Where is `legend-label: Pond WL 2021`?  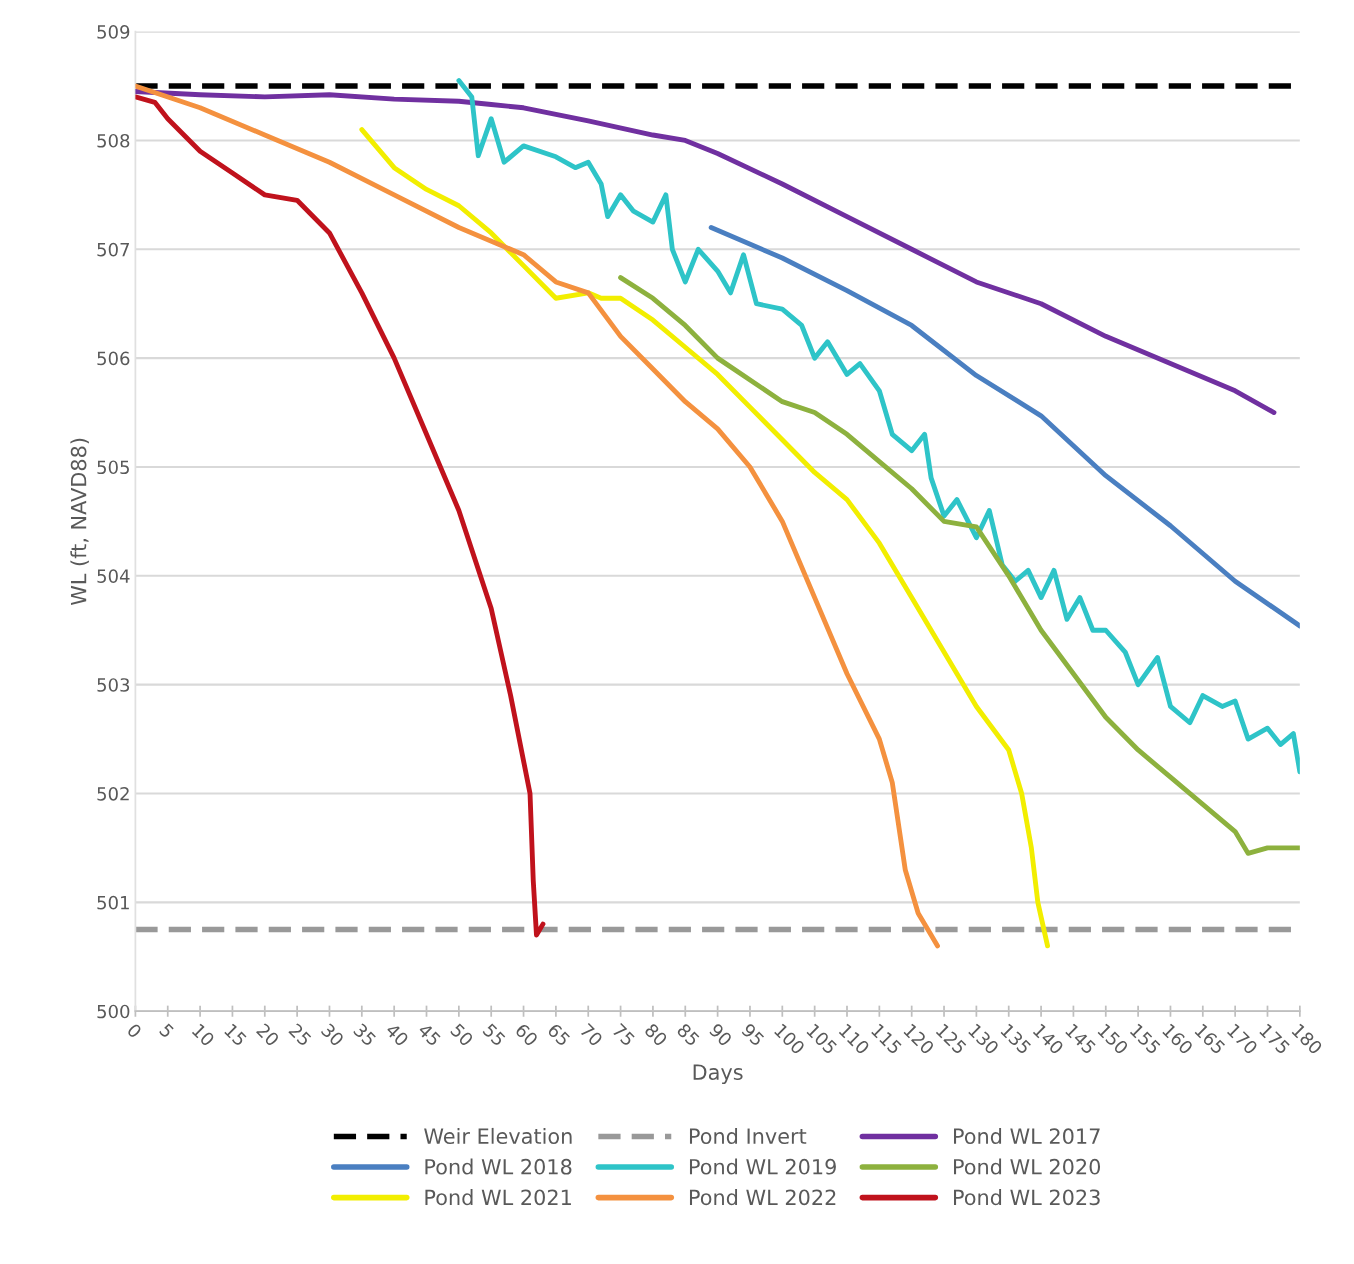 legend-label: Pond WL 2021 is located at coordinates (498, 1197).